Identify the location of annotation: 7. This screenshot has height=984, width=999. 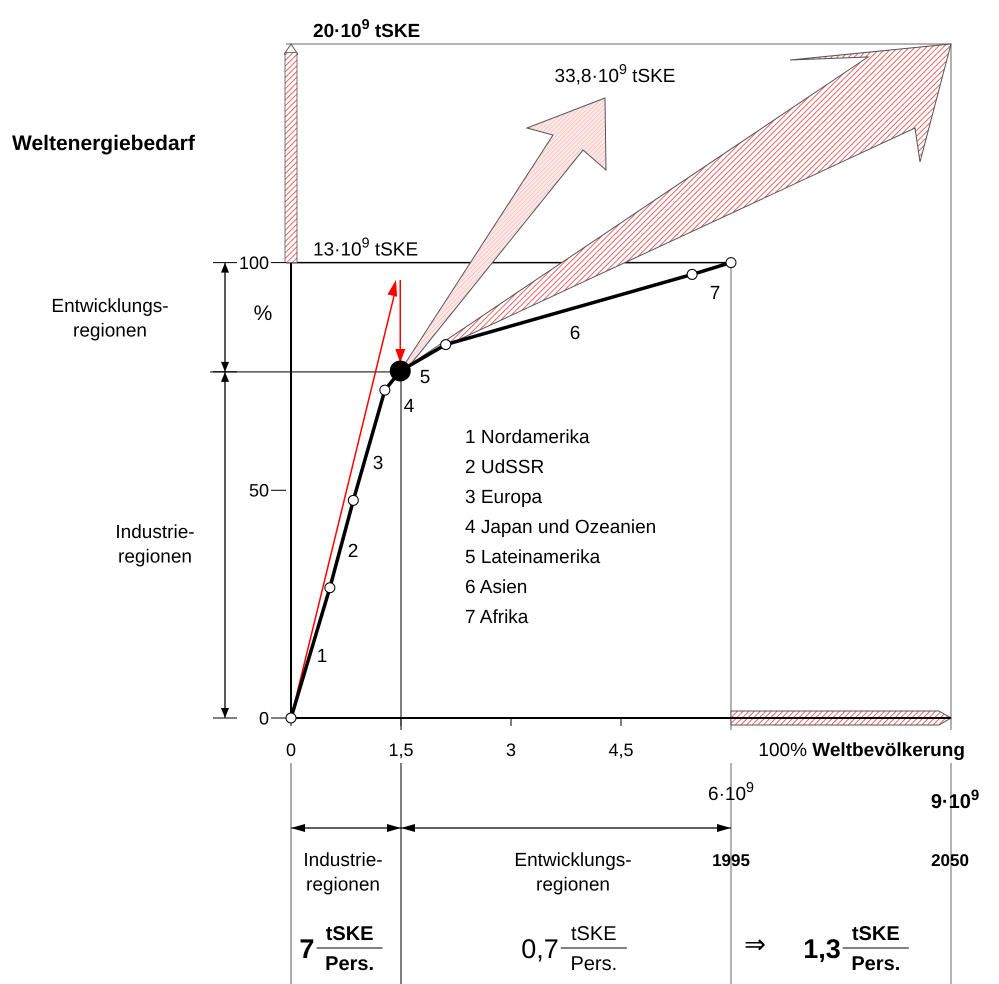
(715, 293).